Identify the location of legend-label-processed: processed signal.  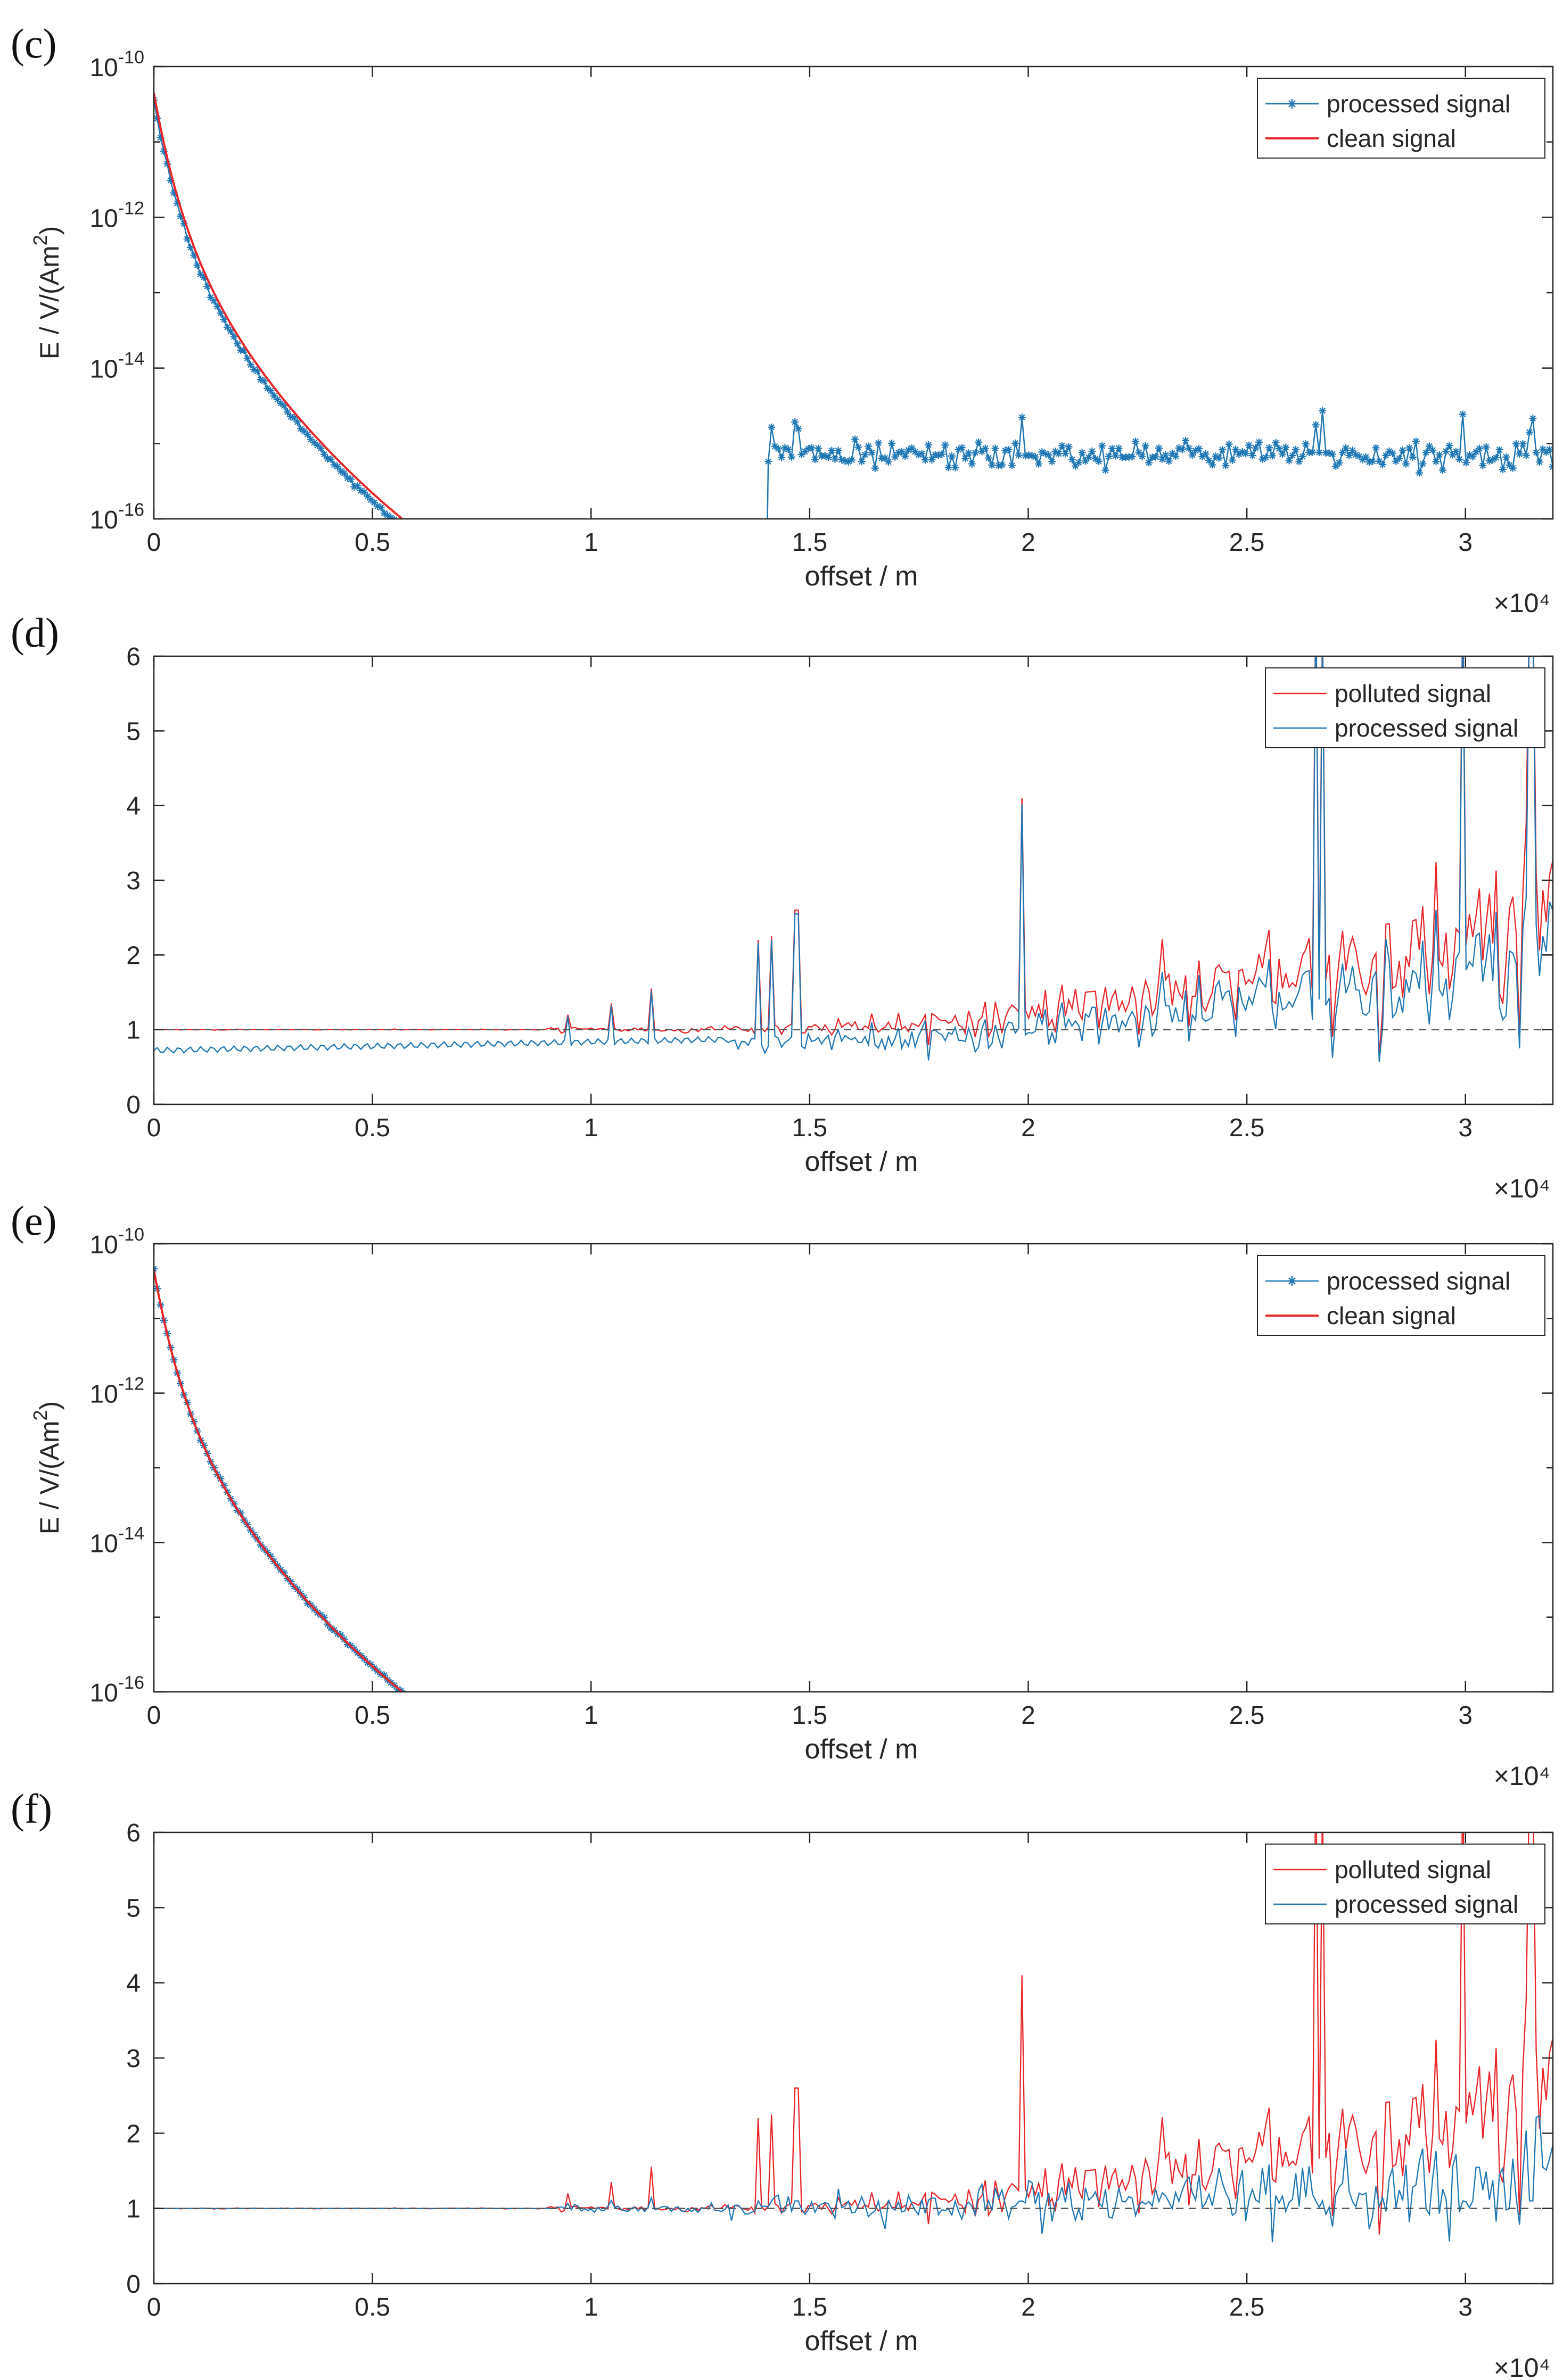
(1426, 728).